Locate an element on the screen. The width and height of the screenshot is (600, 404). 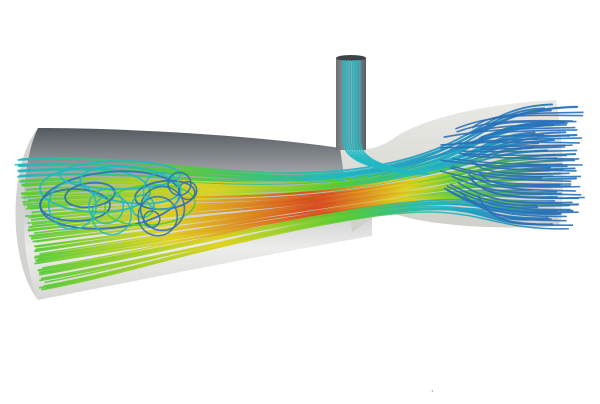
scene-marker: · is located at coordinates (432, 391).